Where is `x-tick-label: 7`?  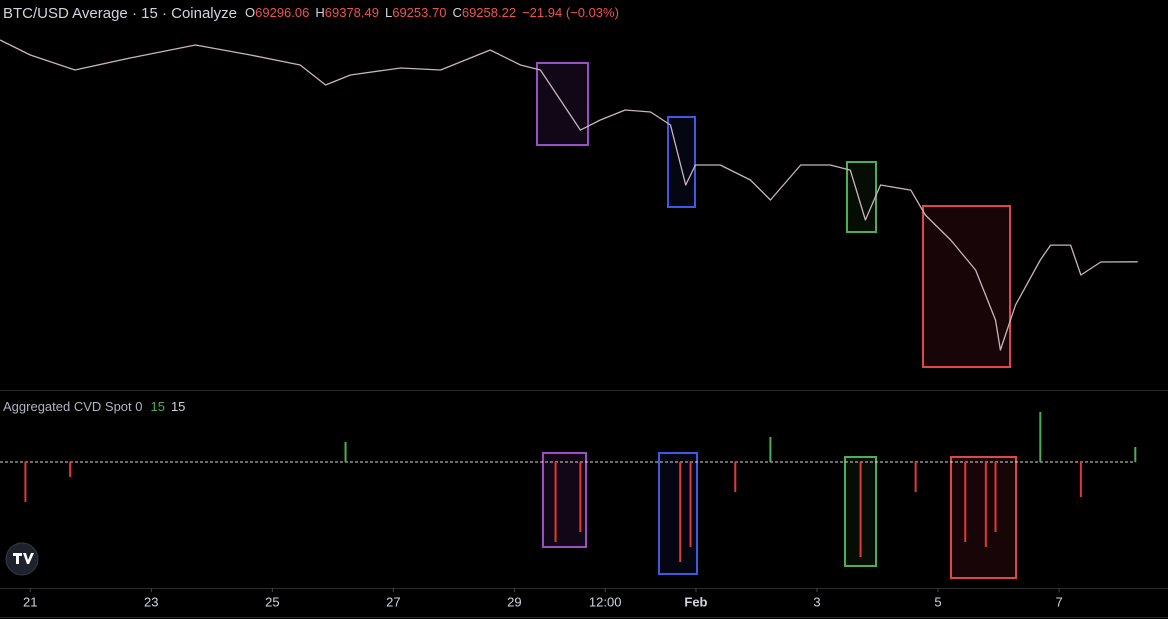
x-tick-label: 7 is located at coordinates (1058, 601).